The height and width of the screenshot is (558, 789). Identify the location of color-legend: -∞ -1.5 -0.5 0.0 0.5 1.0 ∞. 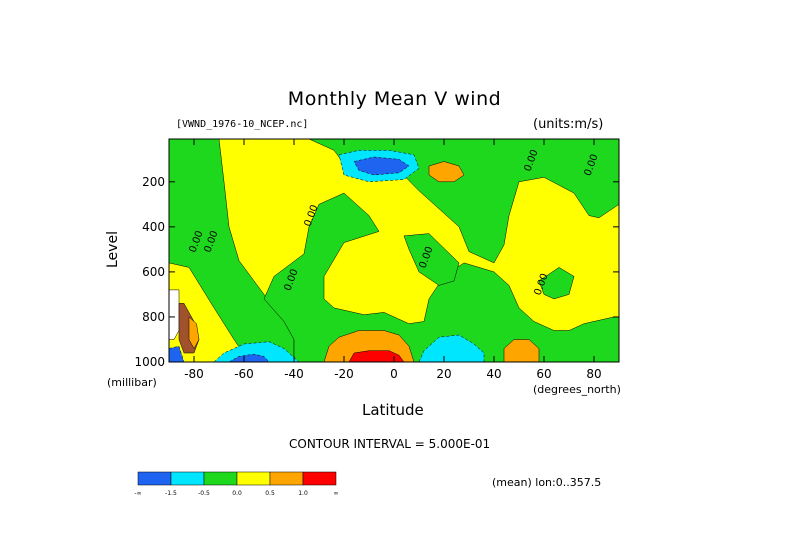
(236, 484).